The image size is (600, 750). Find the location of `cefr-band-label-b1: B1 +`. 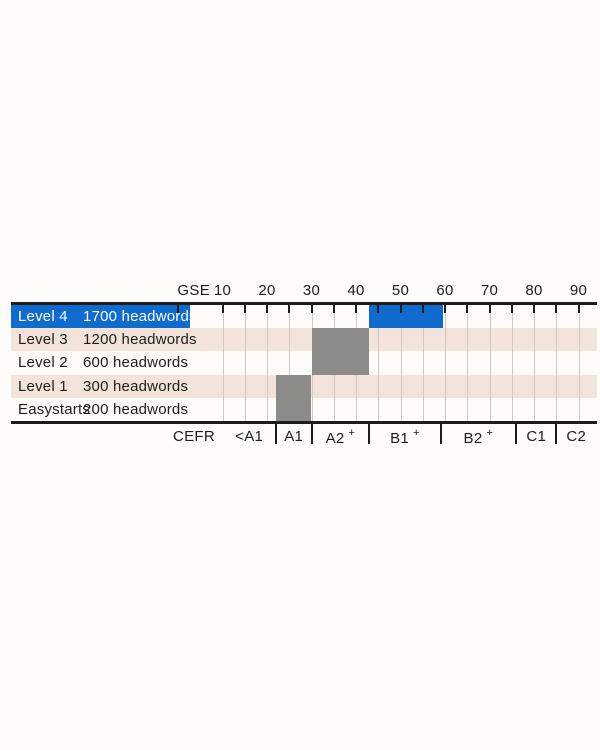

cefr-band-label-b1: B1 + is located at coordinates (405, 437).